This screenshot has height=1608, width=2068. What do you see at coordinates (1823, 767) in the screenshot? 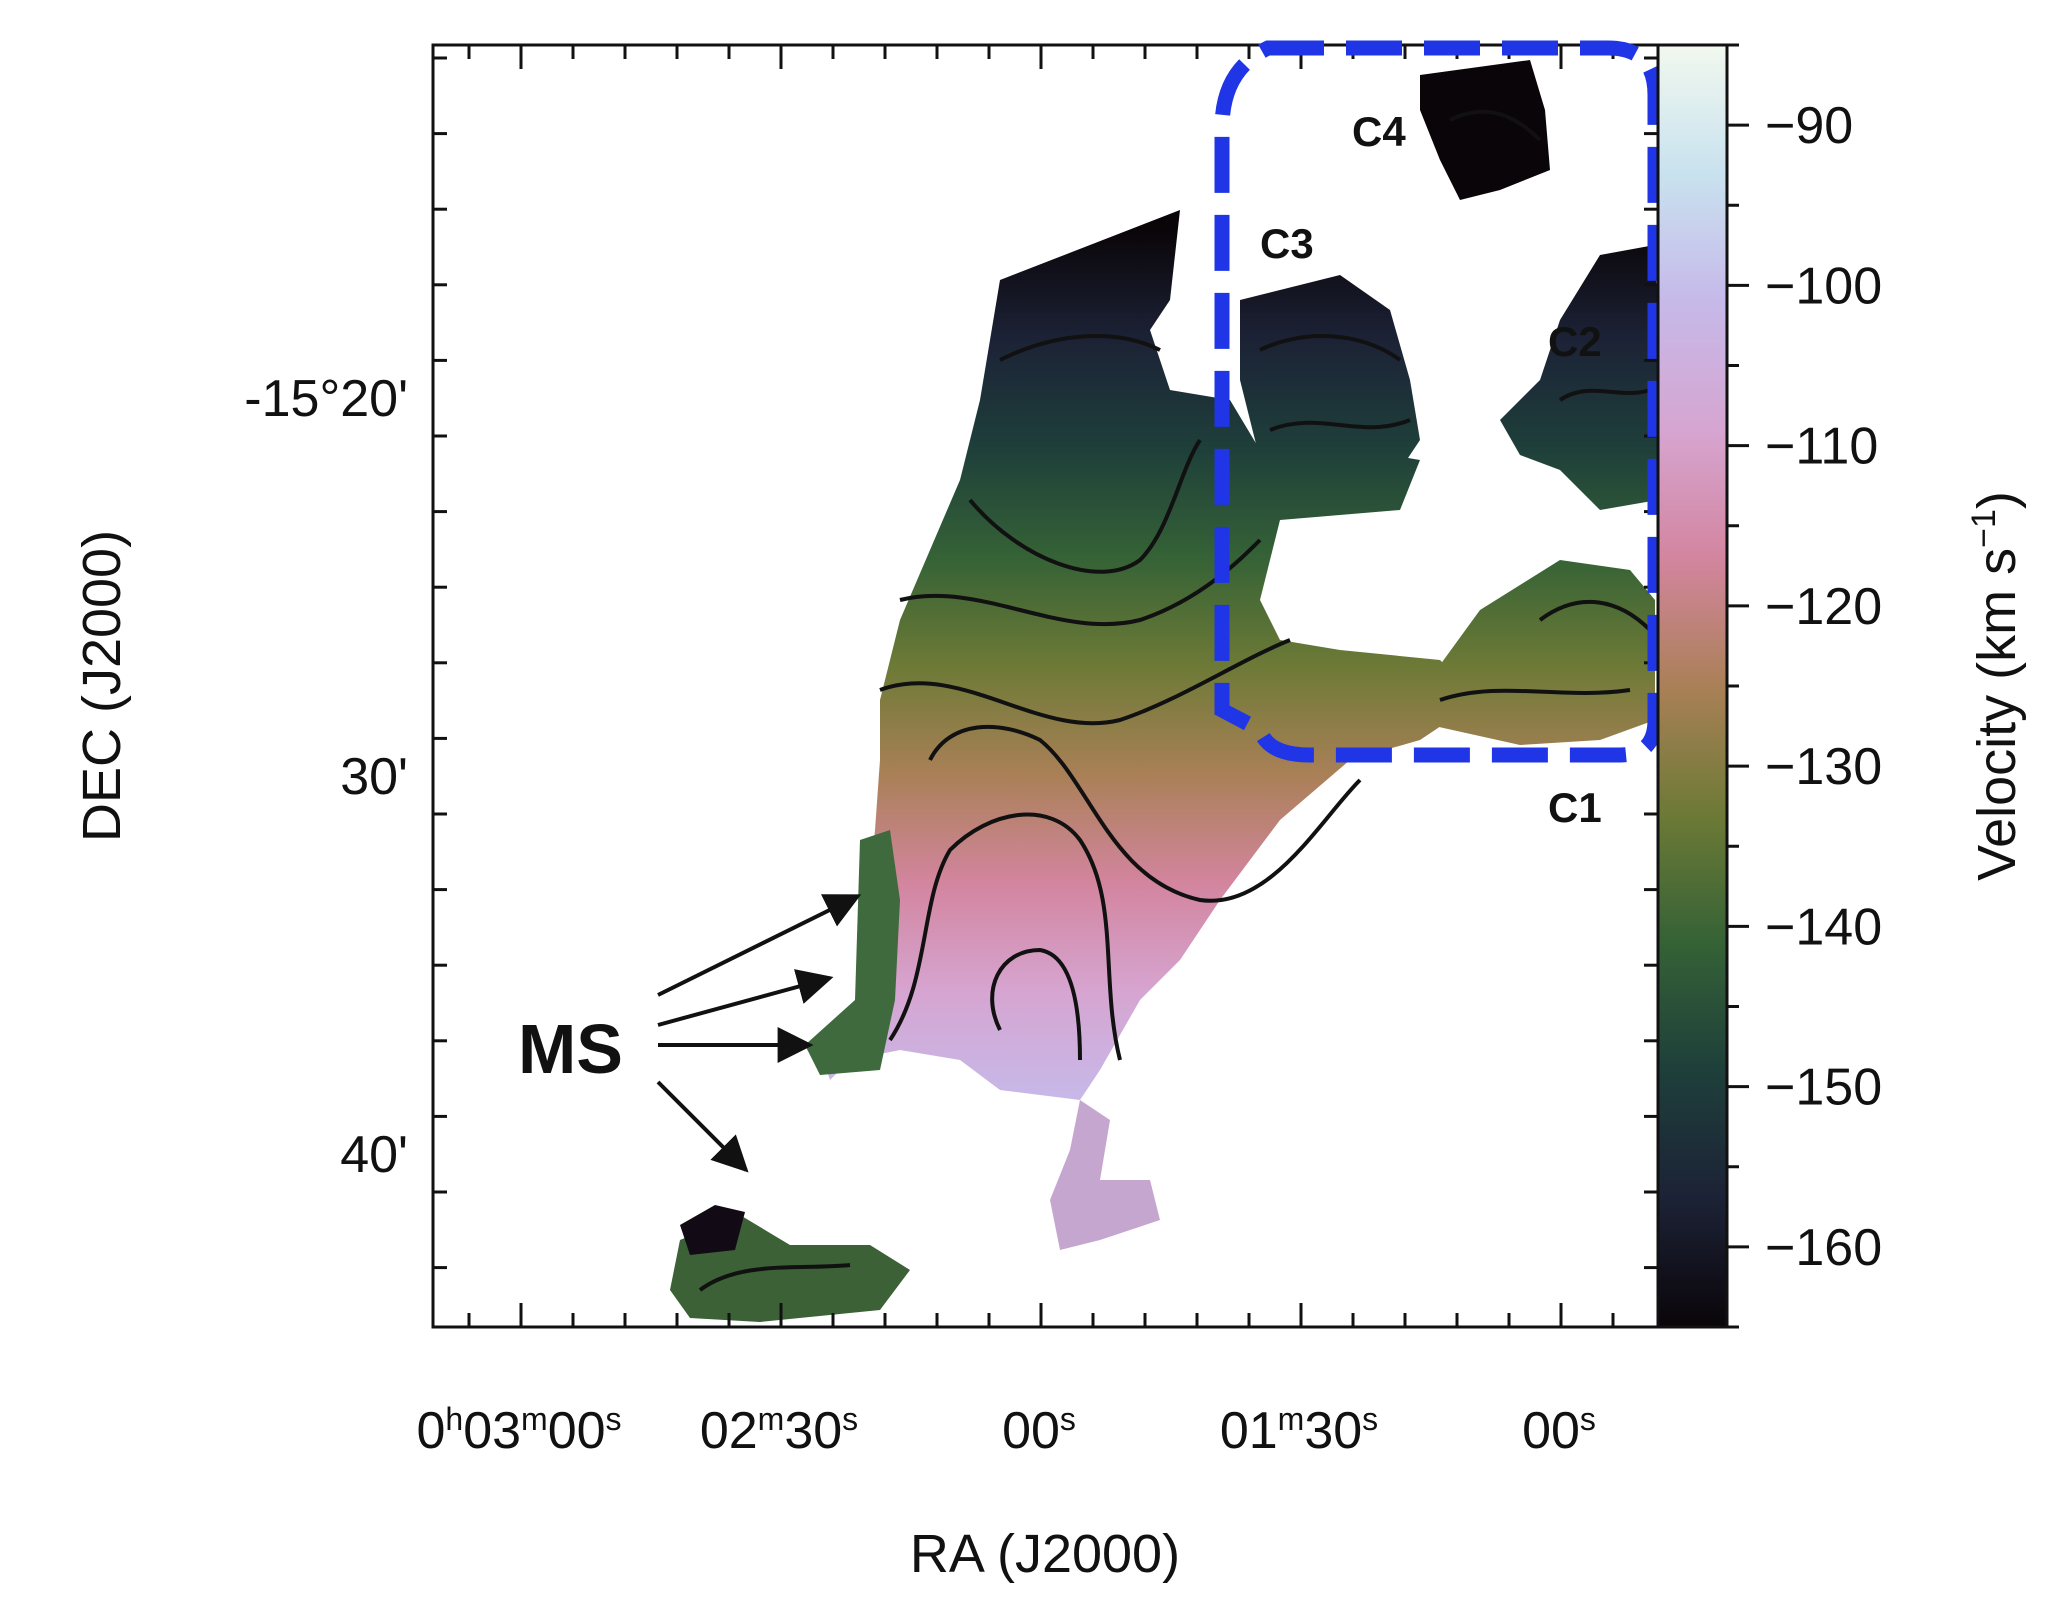
I see `colorbar-tick-label: −130` at bounding box center [1823, 767].